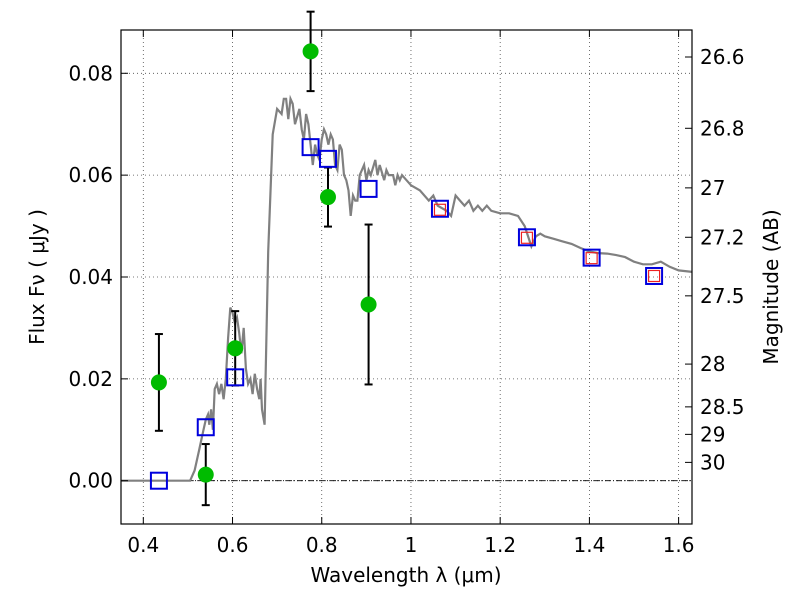 The height and width of the screenshot is (600, 800). I want to click on x-tick-label: 1.6, so click(679, 545).